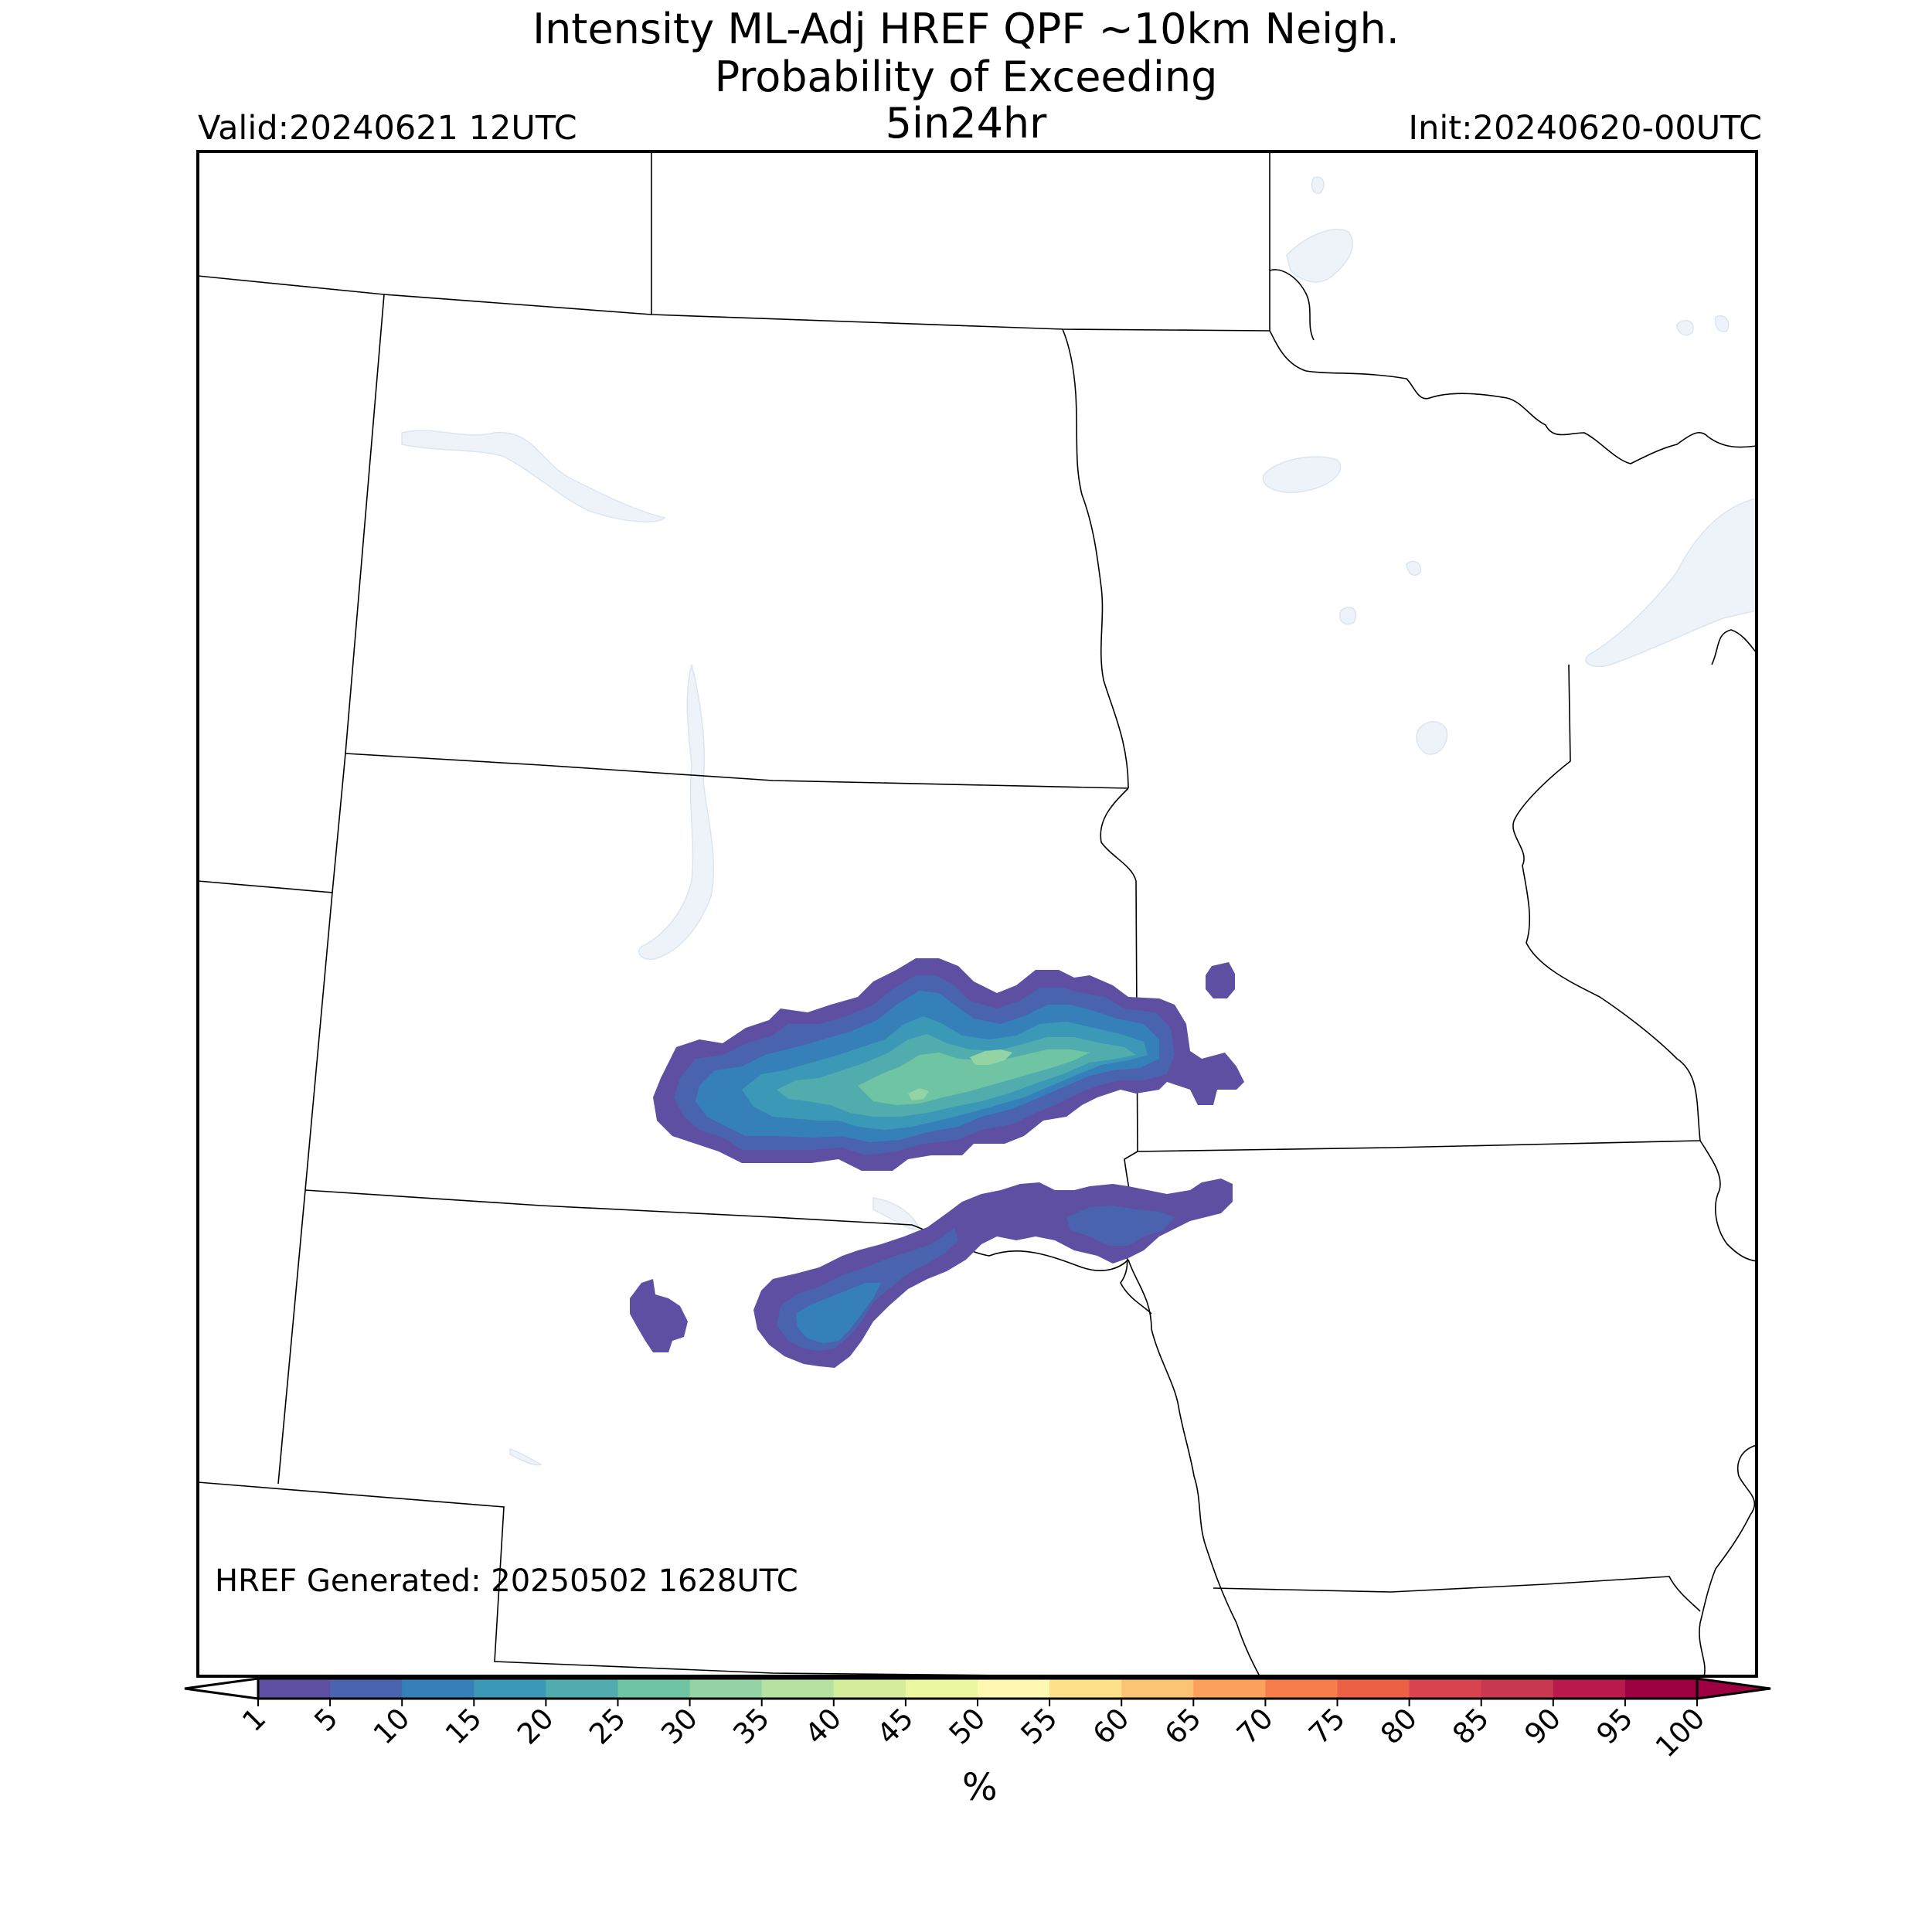 The image size is (1932, 1932). Describe the element at coordinates (1040, 1727) in the screenshot. I see `colorbar-tick-label: 55` at that location.